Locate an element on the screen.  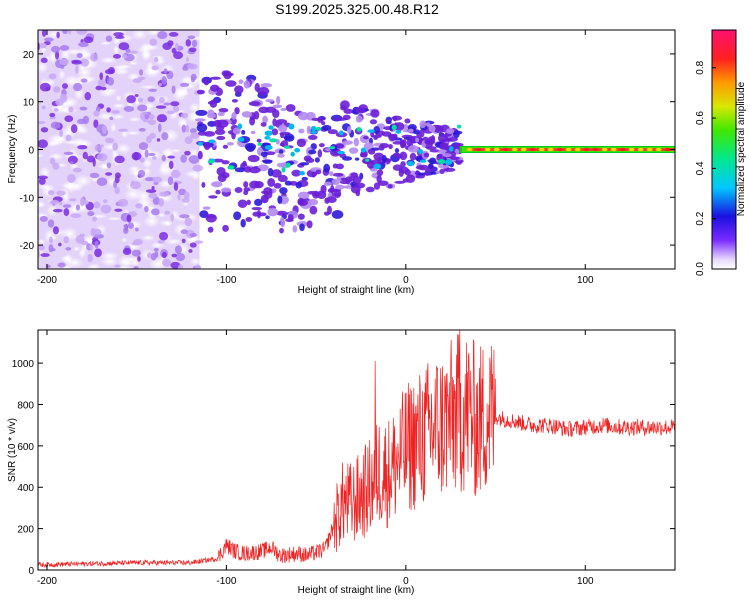
colorbar-tick-label: 0.0 is located at coordinates (700, 269).